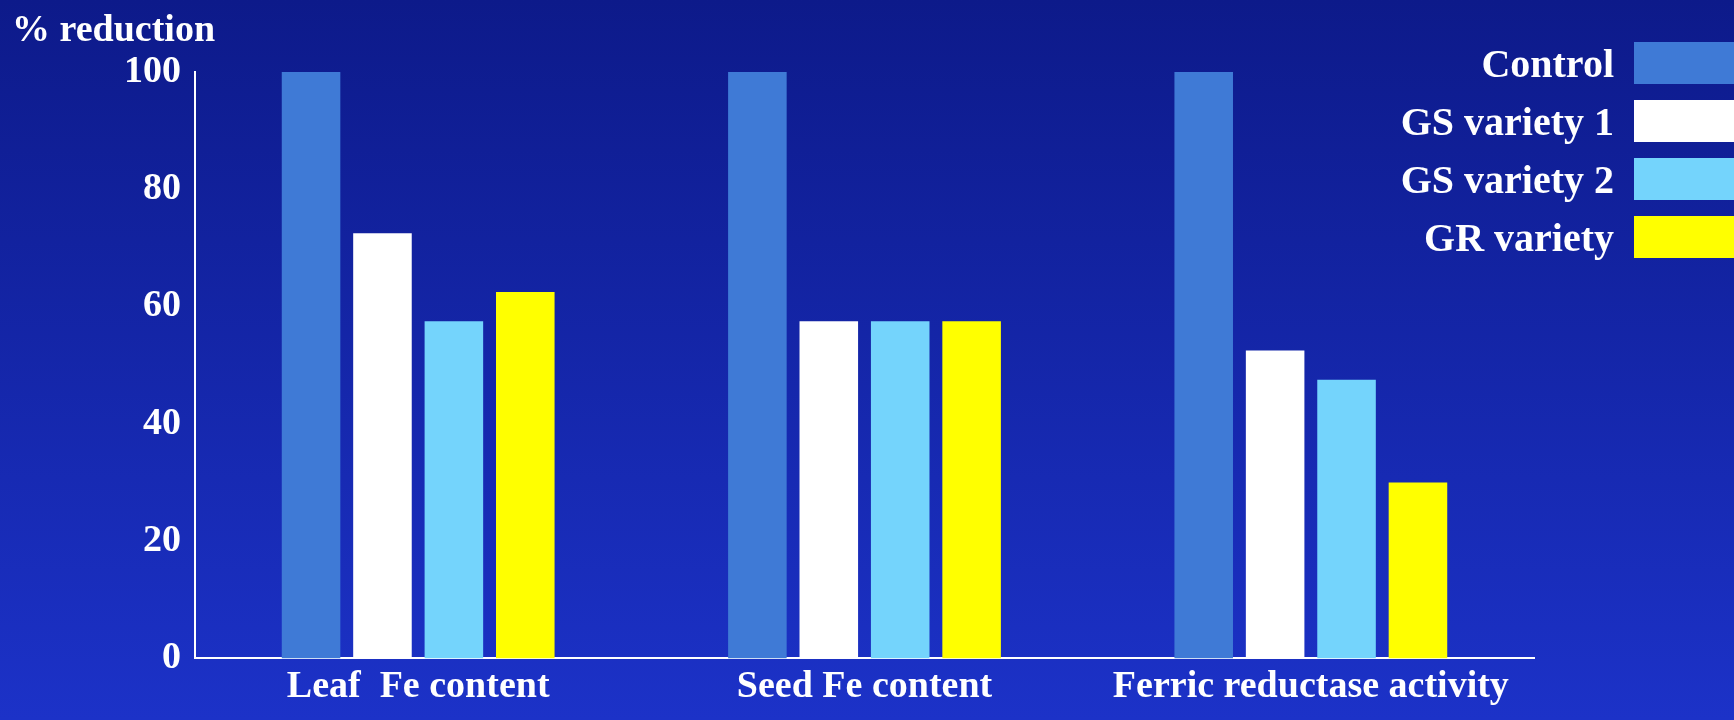 This screenshot has height=720, width=1734. I want to click on x-tick-label: Ferric reductase activity, so click(1310, 684).